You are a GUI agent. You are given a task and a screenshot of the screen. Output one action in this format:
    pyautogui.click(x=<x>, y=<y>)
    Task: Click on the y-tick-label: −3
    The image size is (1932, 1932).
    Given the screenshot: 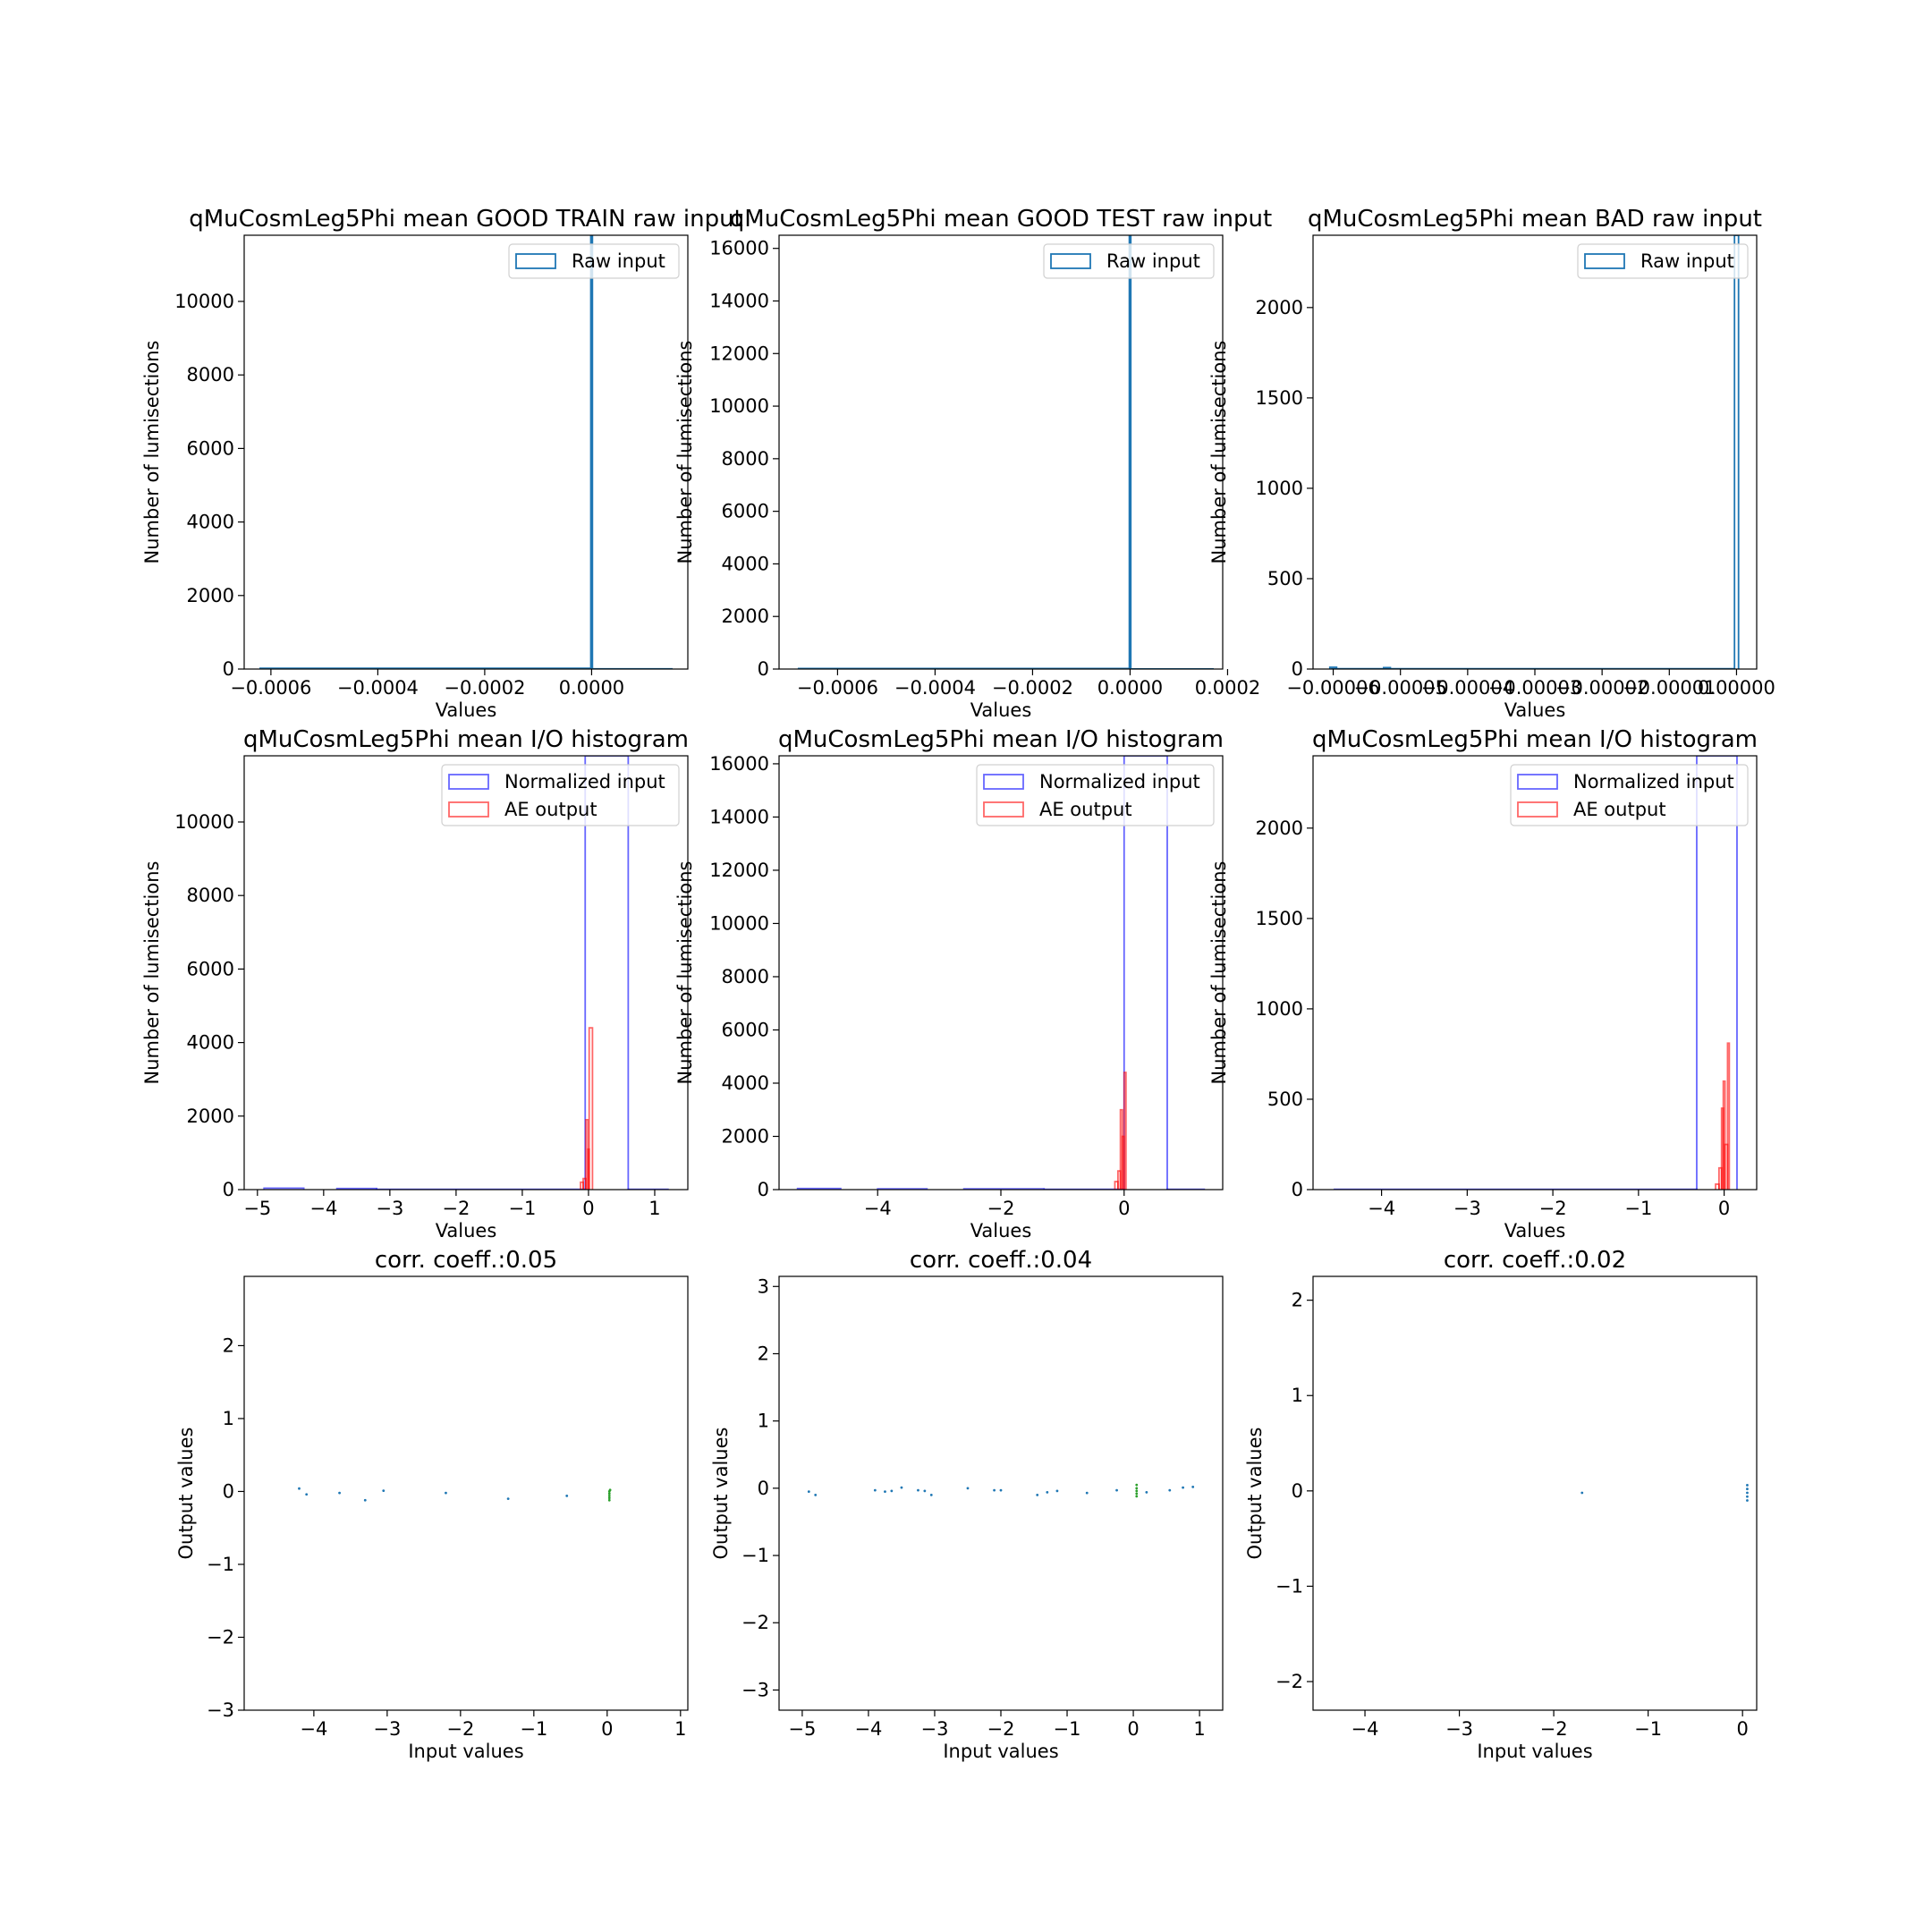 What is the action you would take?
    pyautogui.click(x=220, y=1710)
    